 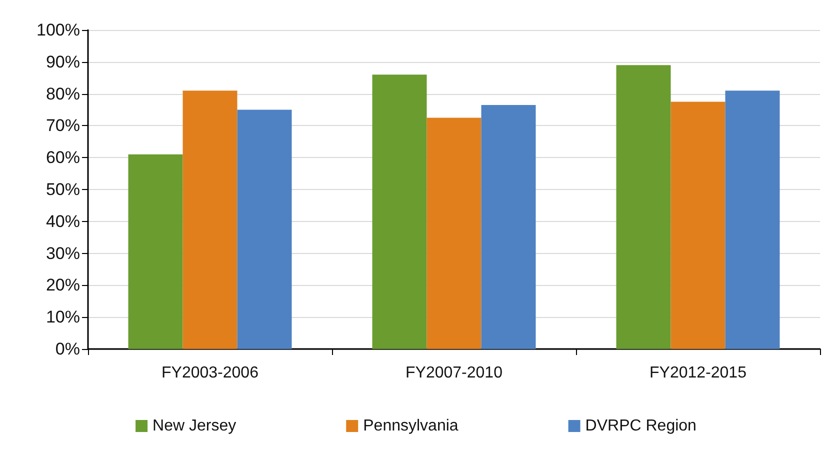 What do you see at coordinates (63, 158) in the screenshot?
I see `y-tick-label: 60%` at bounding box center [63, 158].